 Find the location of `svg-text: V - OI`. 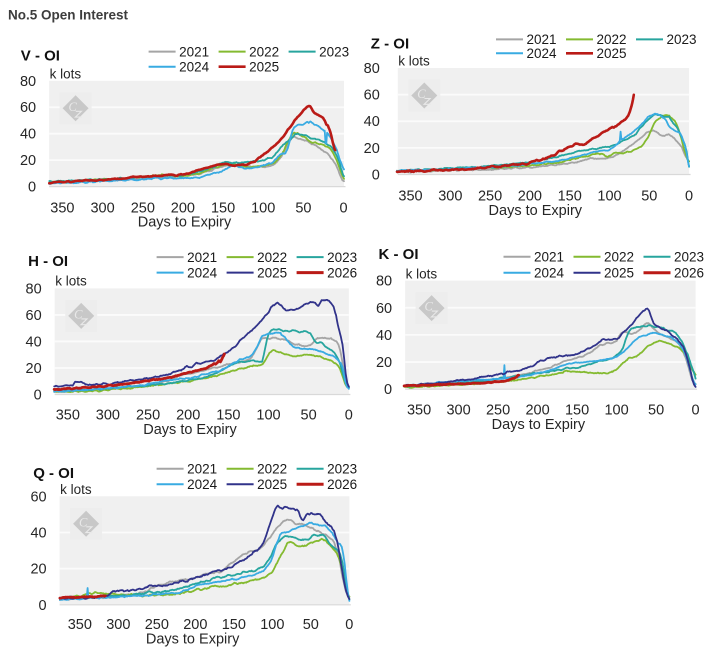

svg-text: V - OI is located at coordinates (40, 56).